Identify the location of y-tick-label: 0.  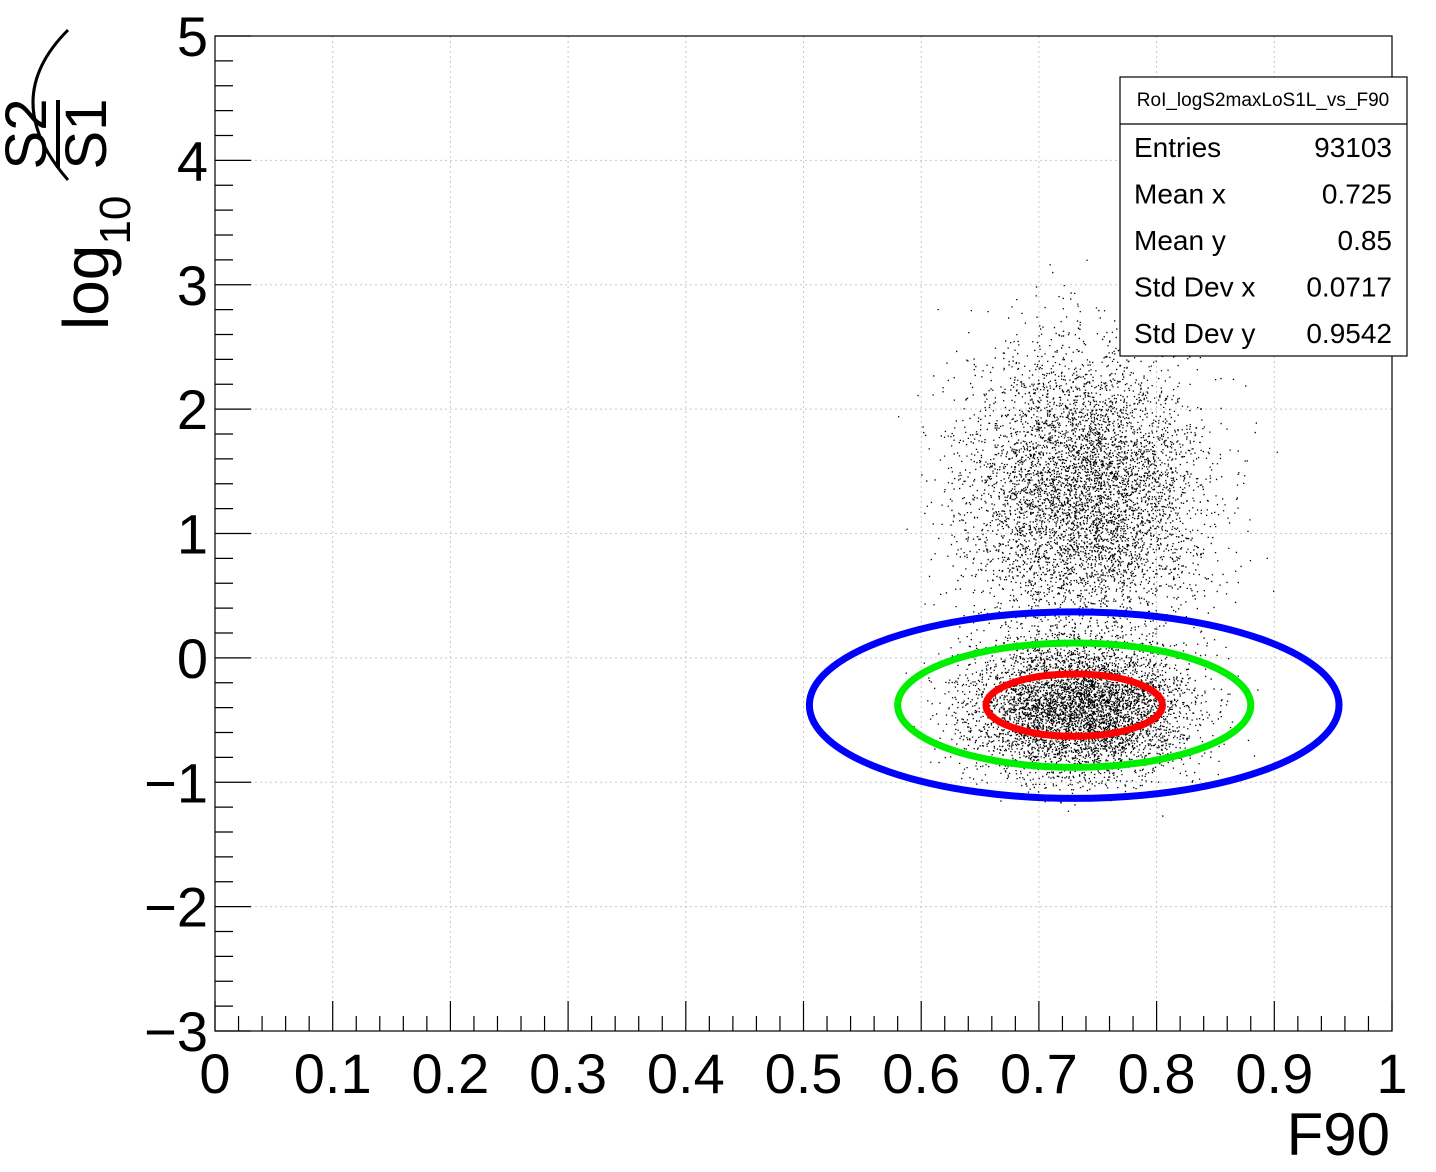
(192, 658).